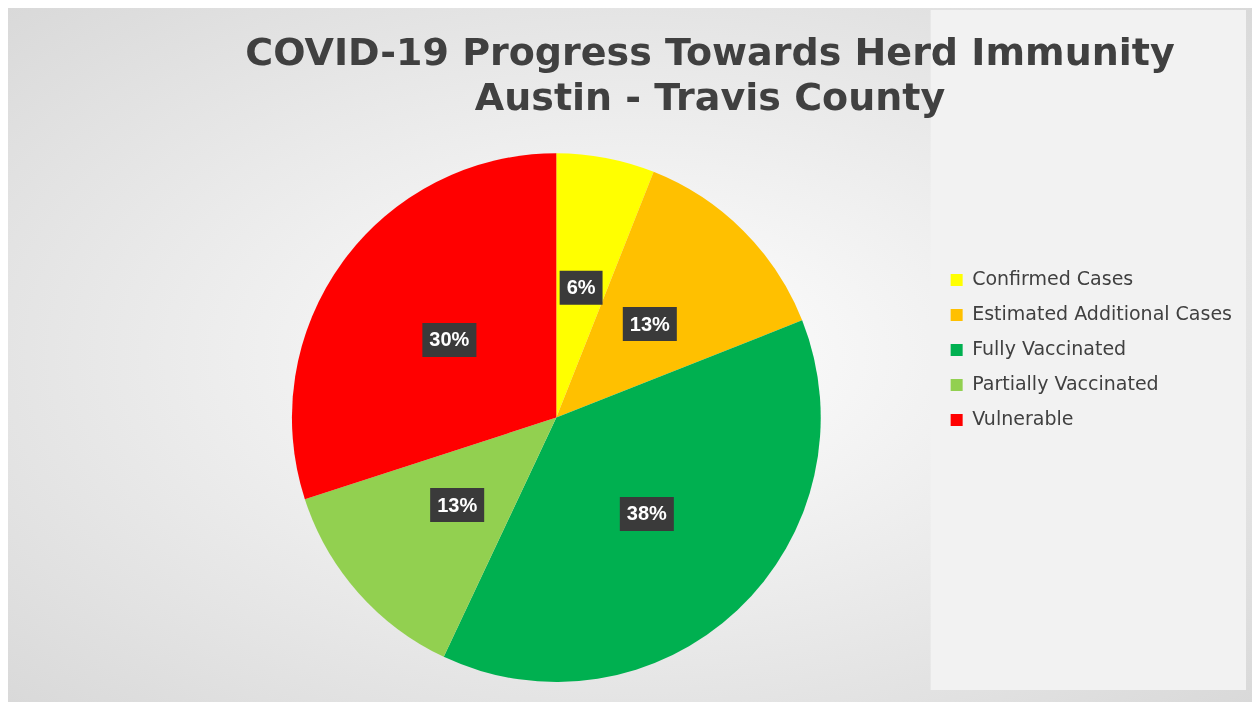 The width and height of the screenshot is (1260, 710). Describe the element at coordinates (1065, 382) in the screenshot. I see `legend-label: Partially Vaccinated` at that location.